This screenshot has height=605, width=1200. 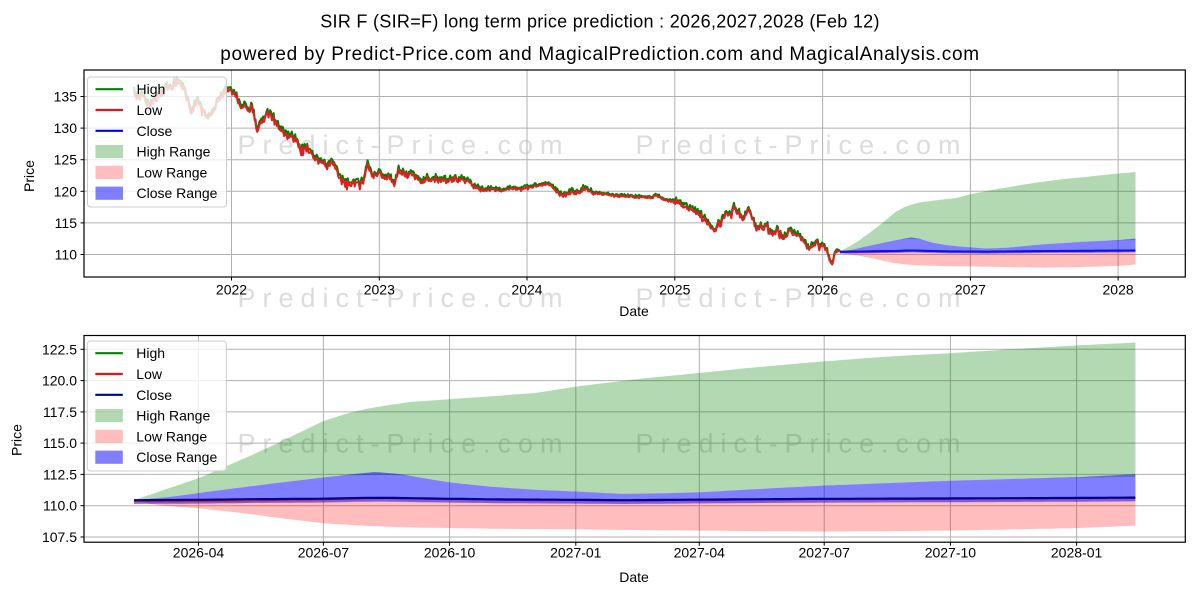 What do you see at coordinates (450, 553) in the screenshot?
I see `svg-text: 2026-10` at bounding box center [450, 553].